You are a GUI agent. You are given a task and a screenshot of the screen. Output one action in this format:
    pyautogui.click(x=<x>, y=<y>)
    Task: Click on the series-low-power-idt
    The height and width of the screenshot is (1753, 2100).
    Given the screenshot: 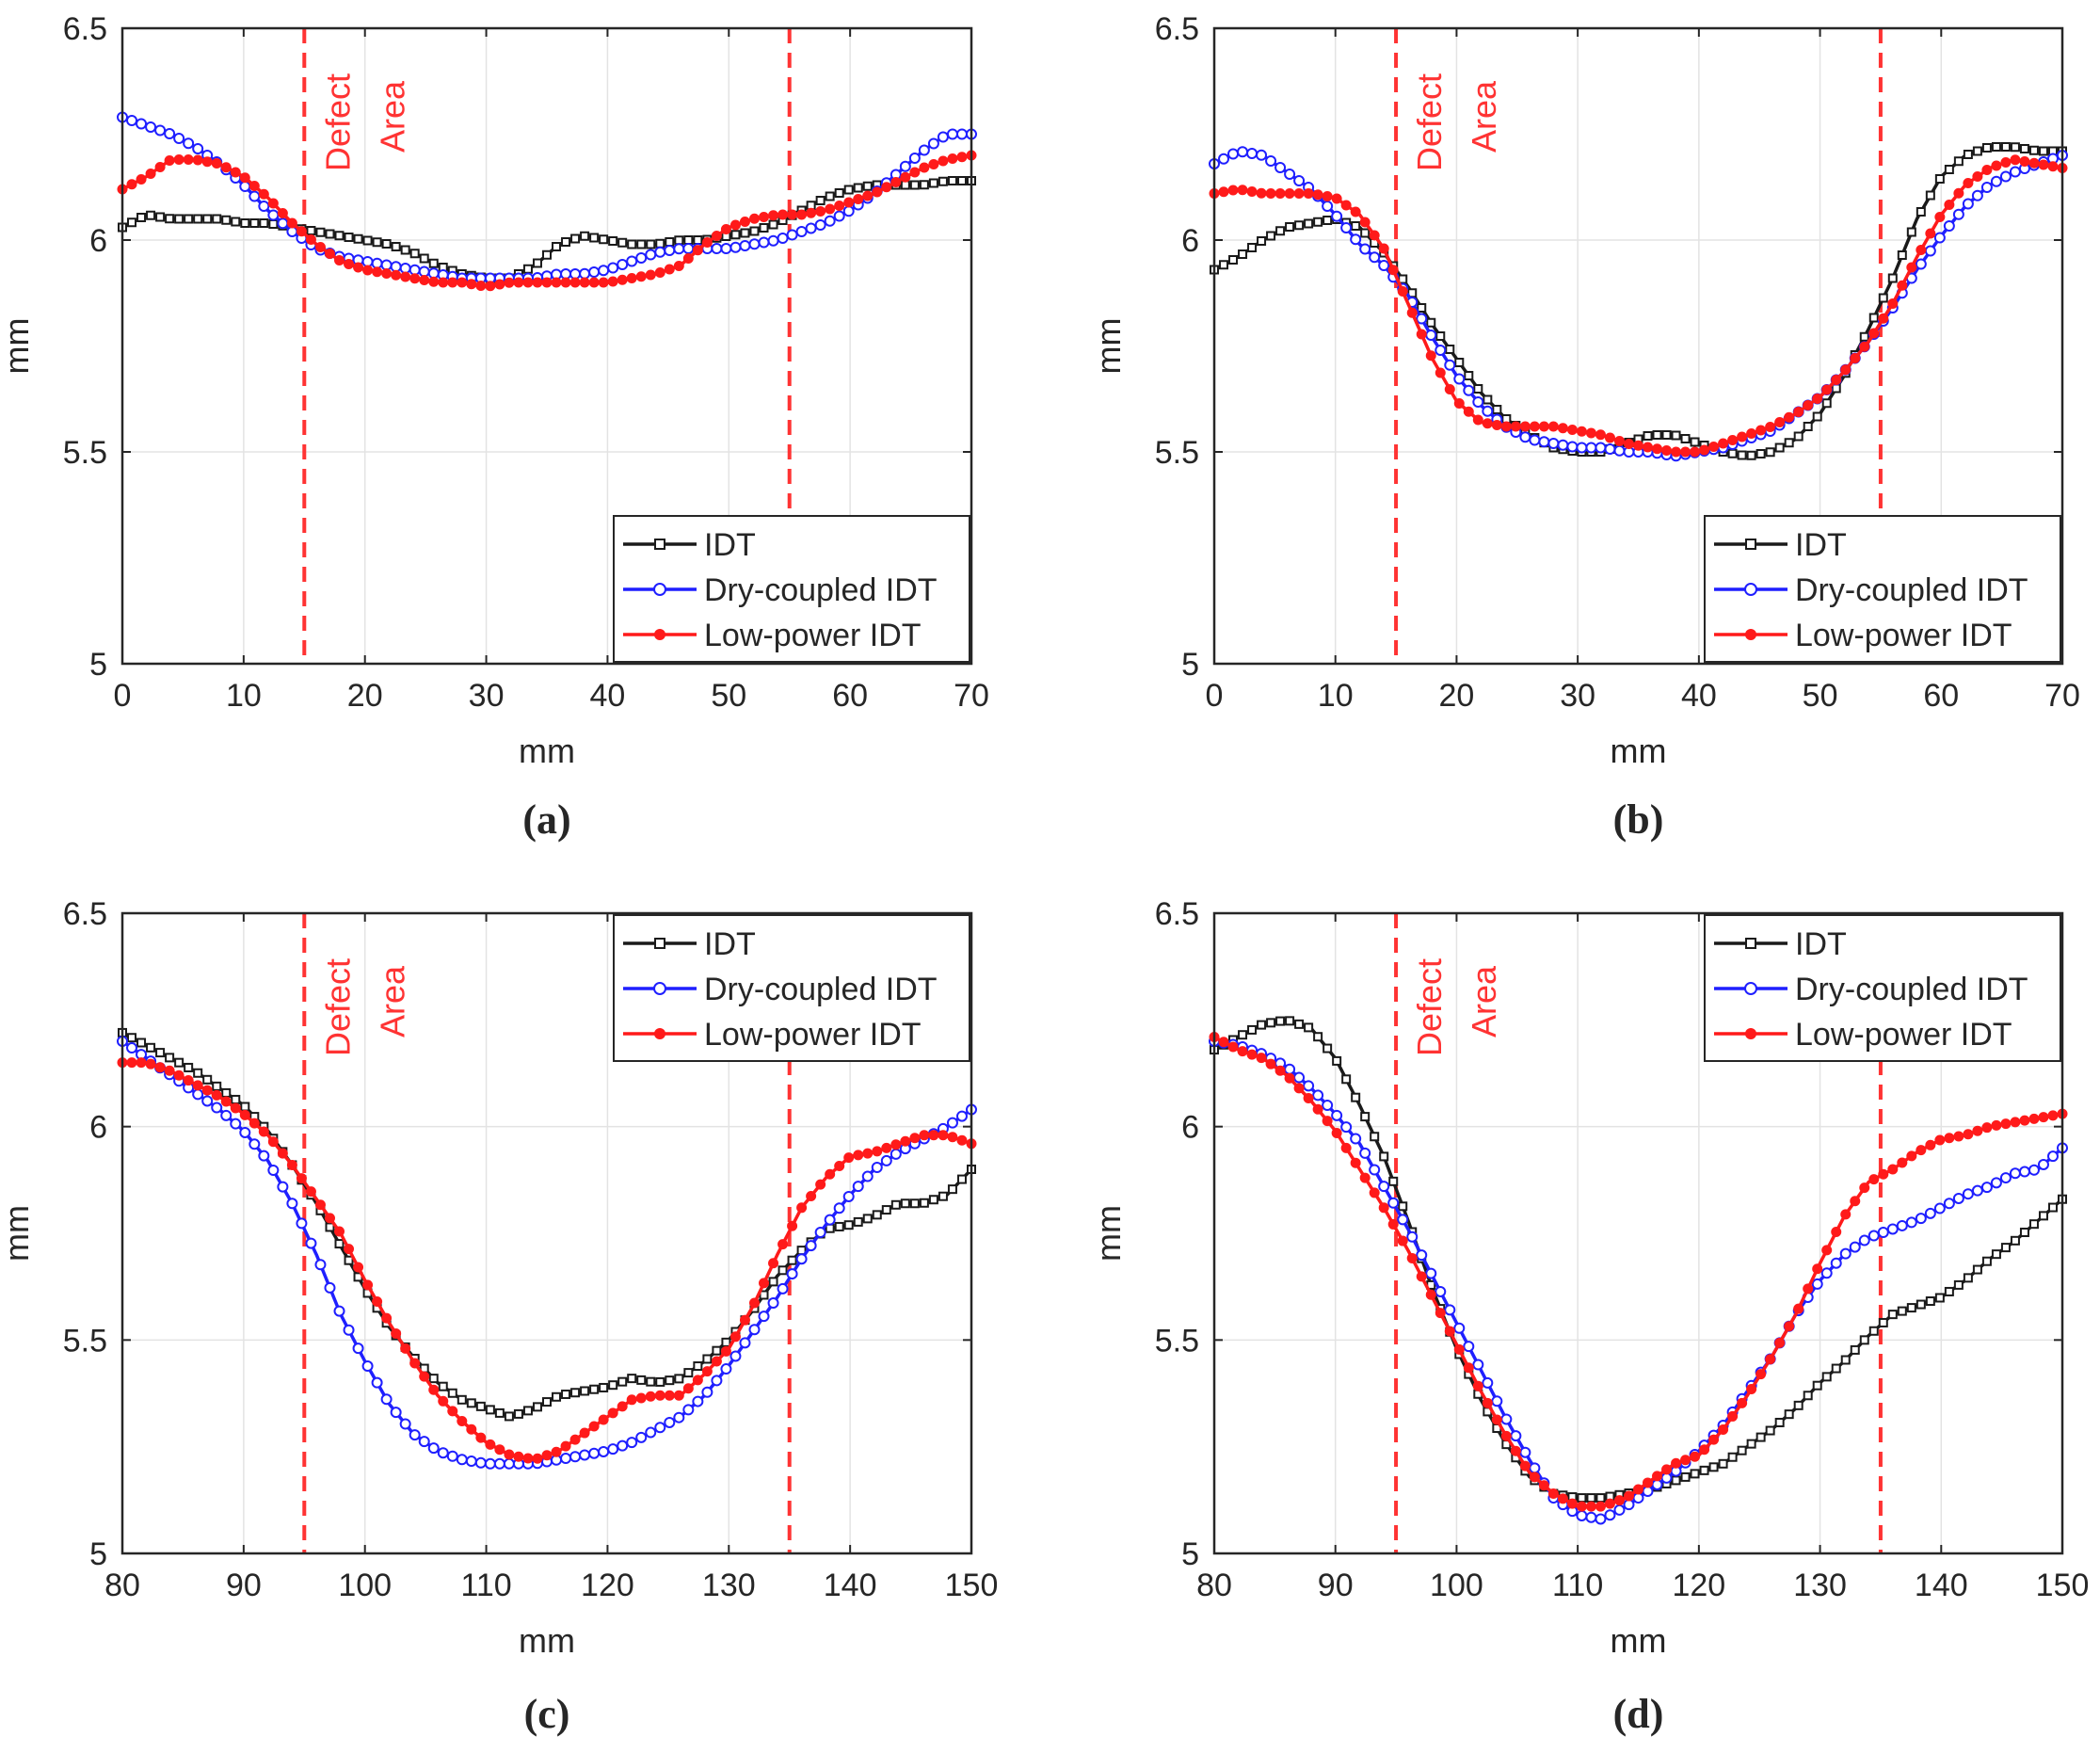 What is the action you would take?
    pyautogui.click(x=547, y=221)
    